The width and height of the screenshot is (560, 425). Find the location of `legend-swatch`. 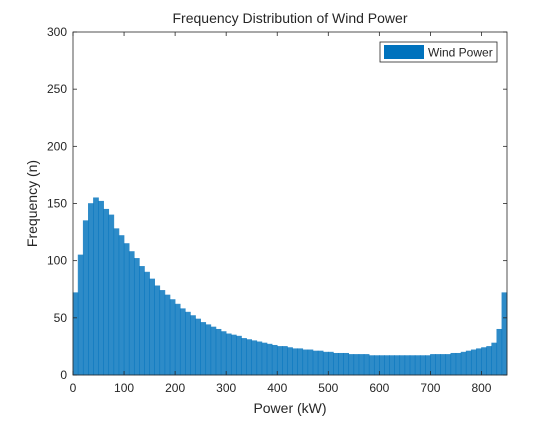

legend-swatch is located at coordinates (404, 52).